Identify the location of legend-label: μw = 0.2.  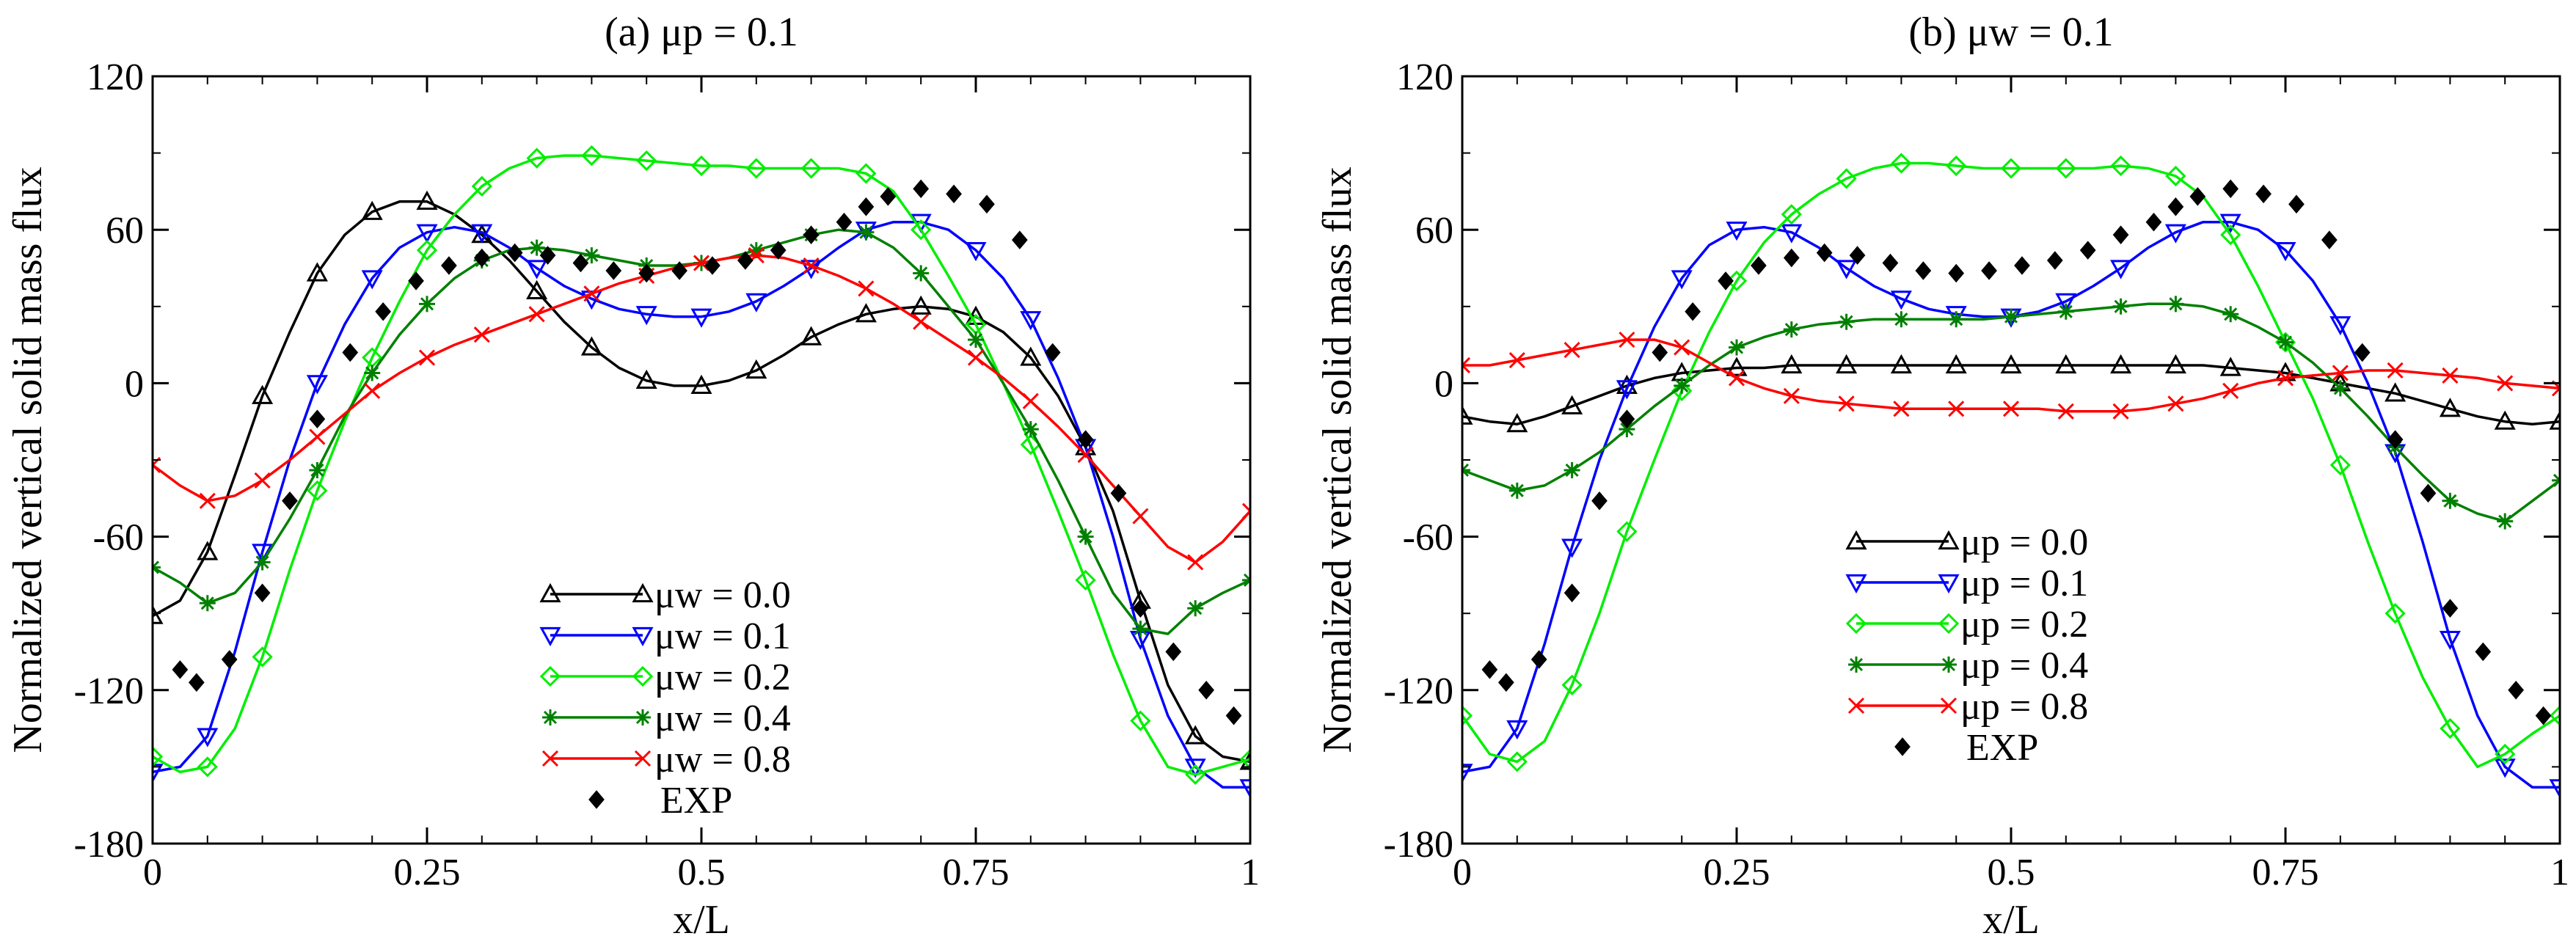
(723, 677).